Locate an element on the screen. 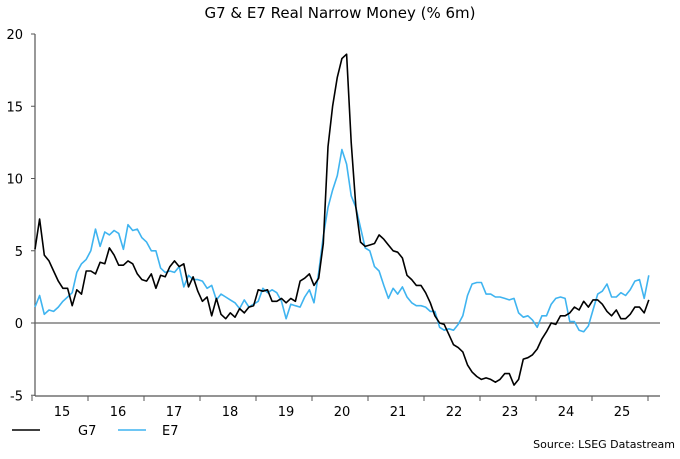 The height and width of the screenshot is (459, 680). y-tick-label: 20 is located at coordinates (14, 35).